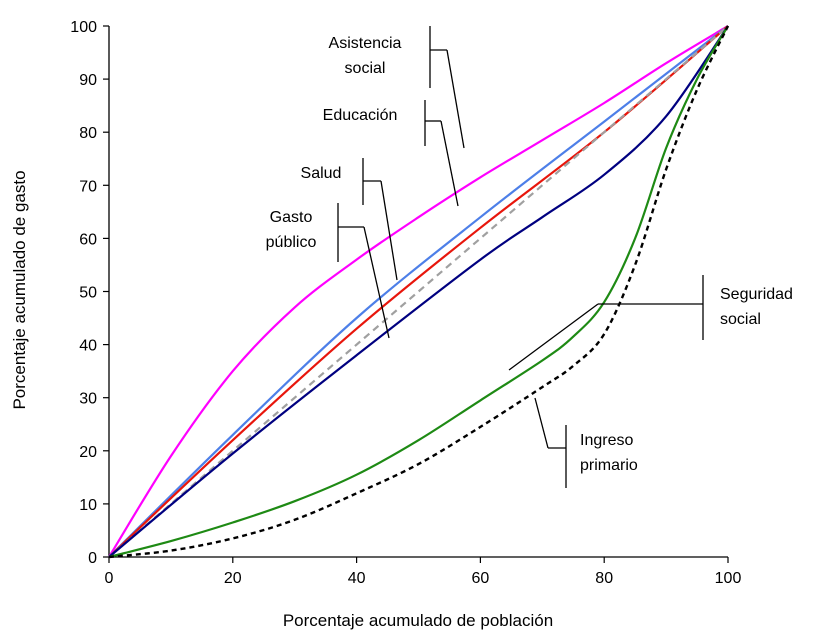 The image size is (821, 633). What do you see at coordinates (650, 323) in the screenshot?
I see `annotation-seguridad: Seguridad social` at bounding box center [650, 323].